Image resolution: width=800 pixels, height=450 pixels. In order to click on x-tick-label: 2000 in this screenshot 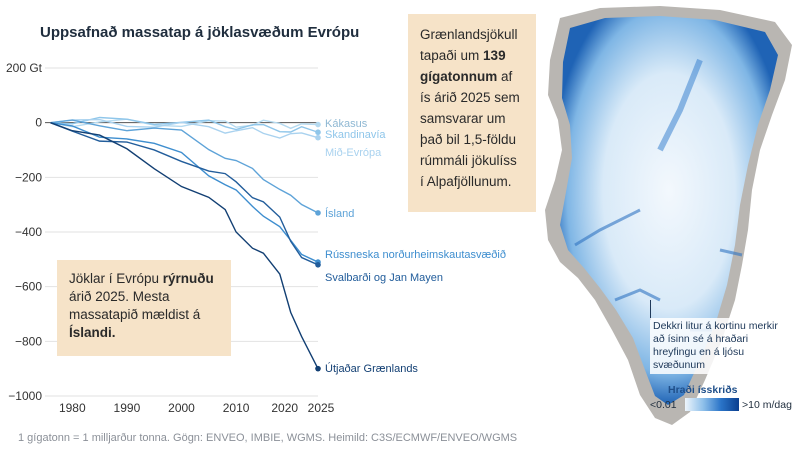, I will do `click(181, 408)`.